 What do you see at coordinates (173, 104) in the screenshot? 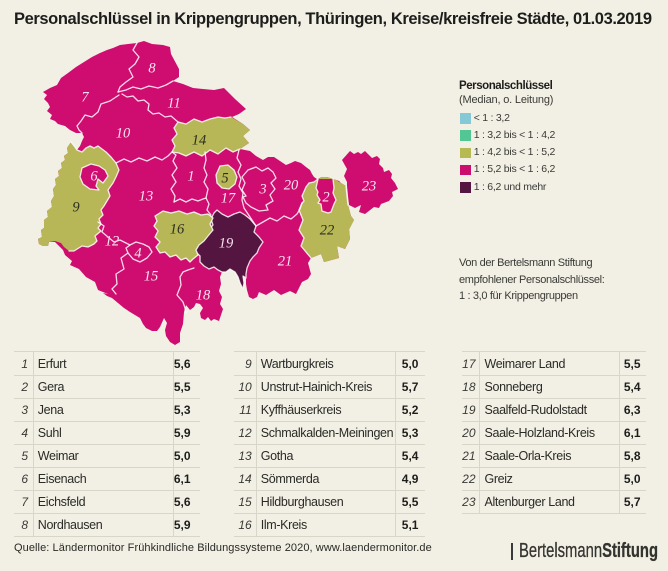
I see `svg-text: 11` at bounding box center [173, 104].